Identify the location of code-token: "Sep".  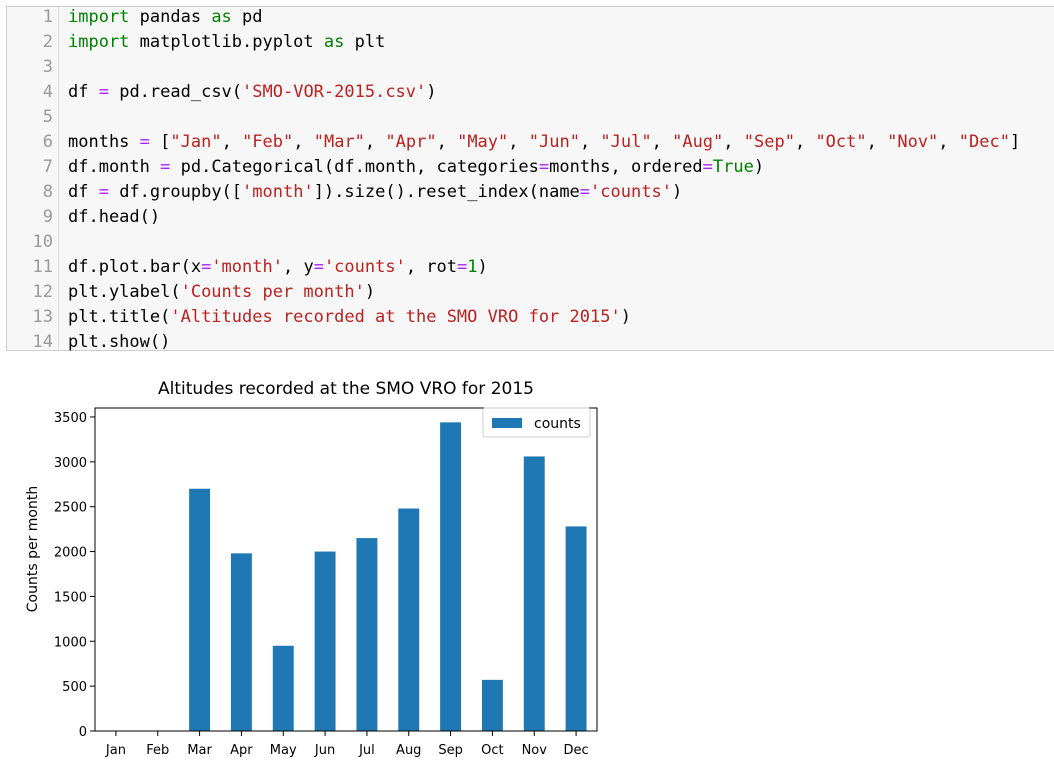
(769, 142).